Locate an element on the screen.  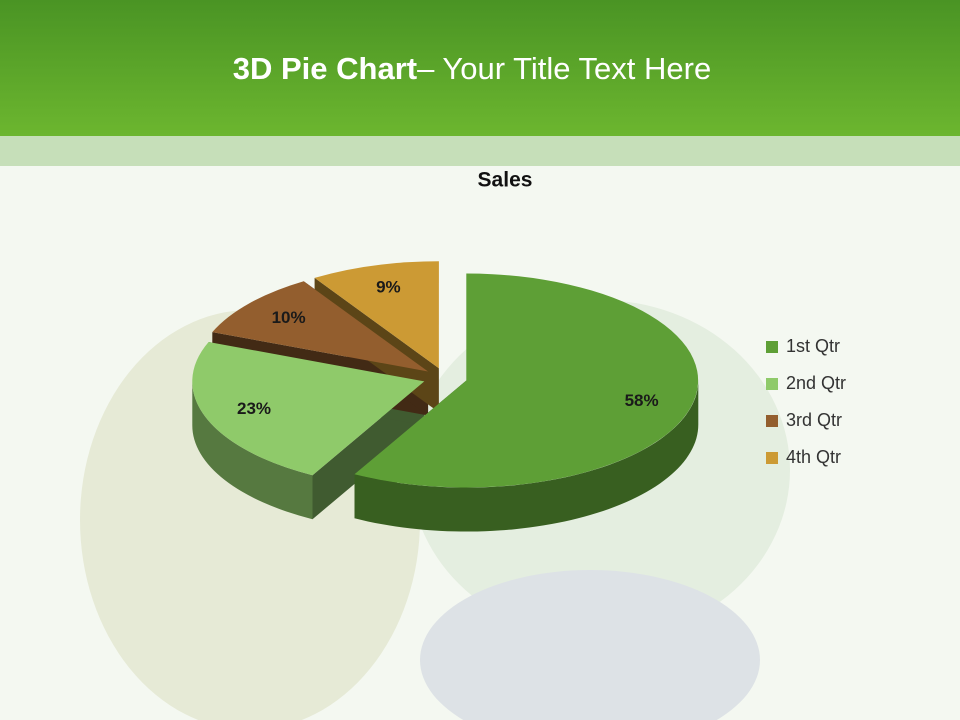
pie-labels: 58% 23% 10% 9% is located at coordinates (448, 348).